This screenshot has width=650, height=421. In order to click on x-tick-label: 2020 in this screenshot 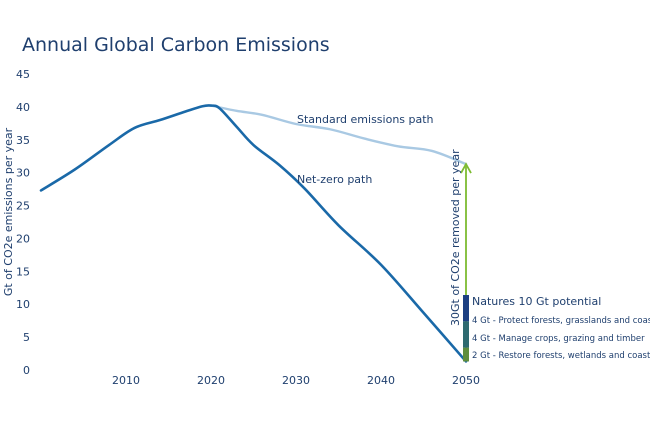, I will do `click(211, 380)`.